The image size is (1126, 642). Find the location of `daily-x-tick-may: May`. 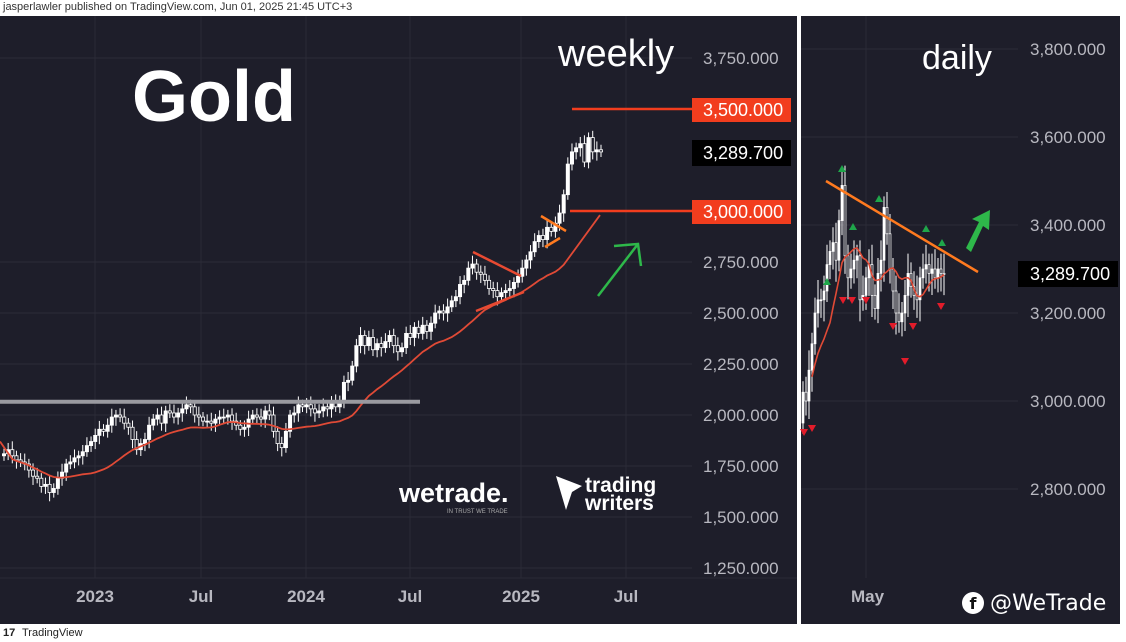

daily-x-tick-may: May is located at coordinates (868, 596).